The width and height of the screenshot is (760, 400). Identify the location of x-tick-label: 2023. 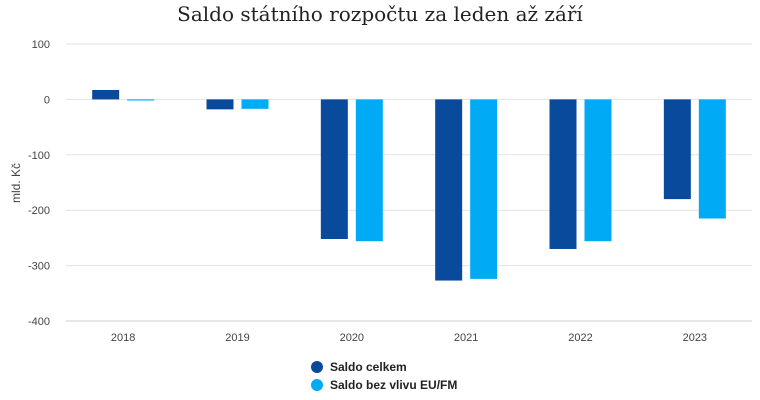
(695, 338).